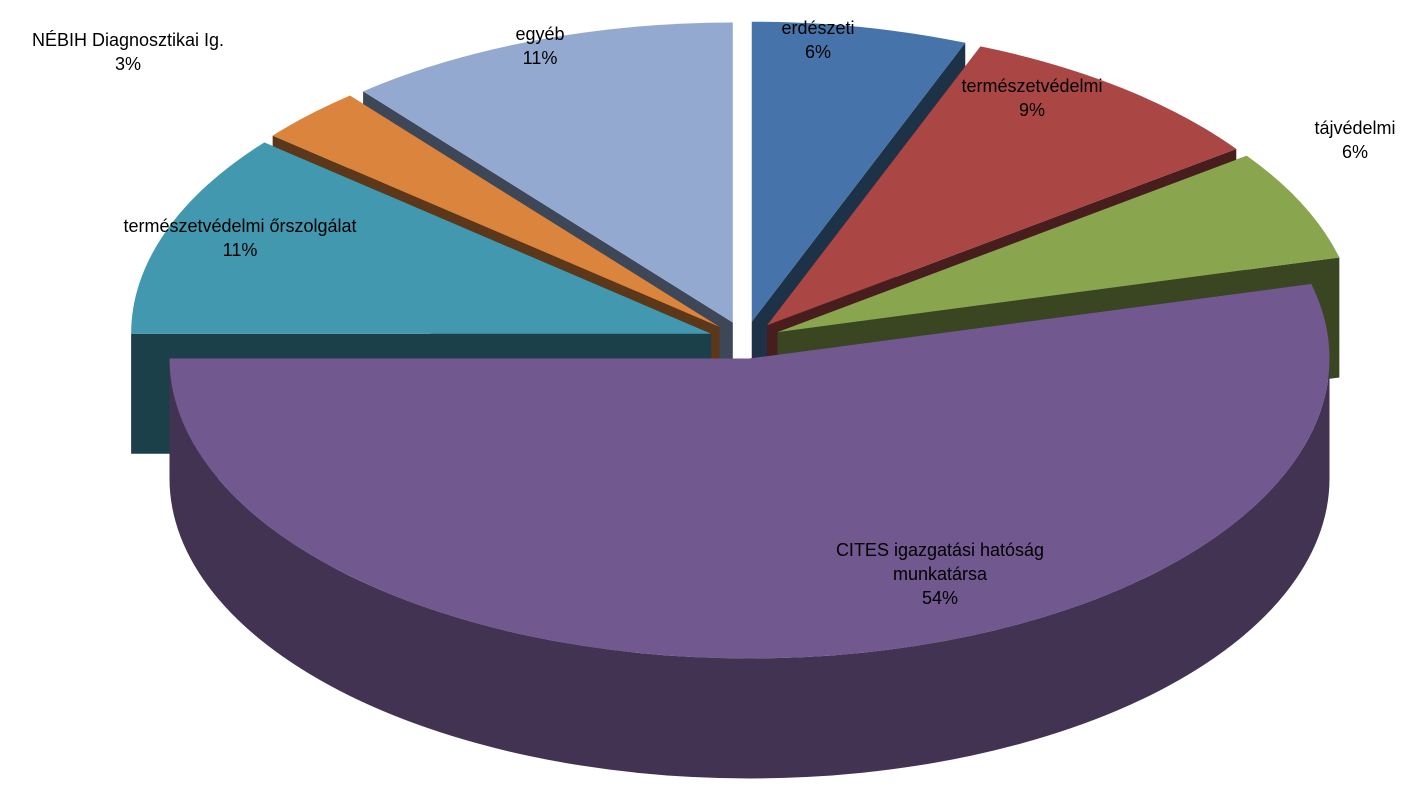 The height and width of the screenshot is (807, 1418). I want to click on category-label: erdészeti, so click(818, 28).